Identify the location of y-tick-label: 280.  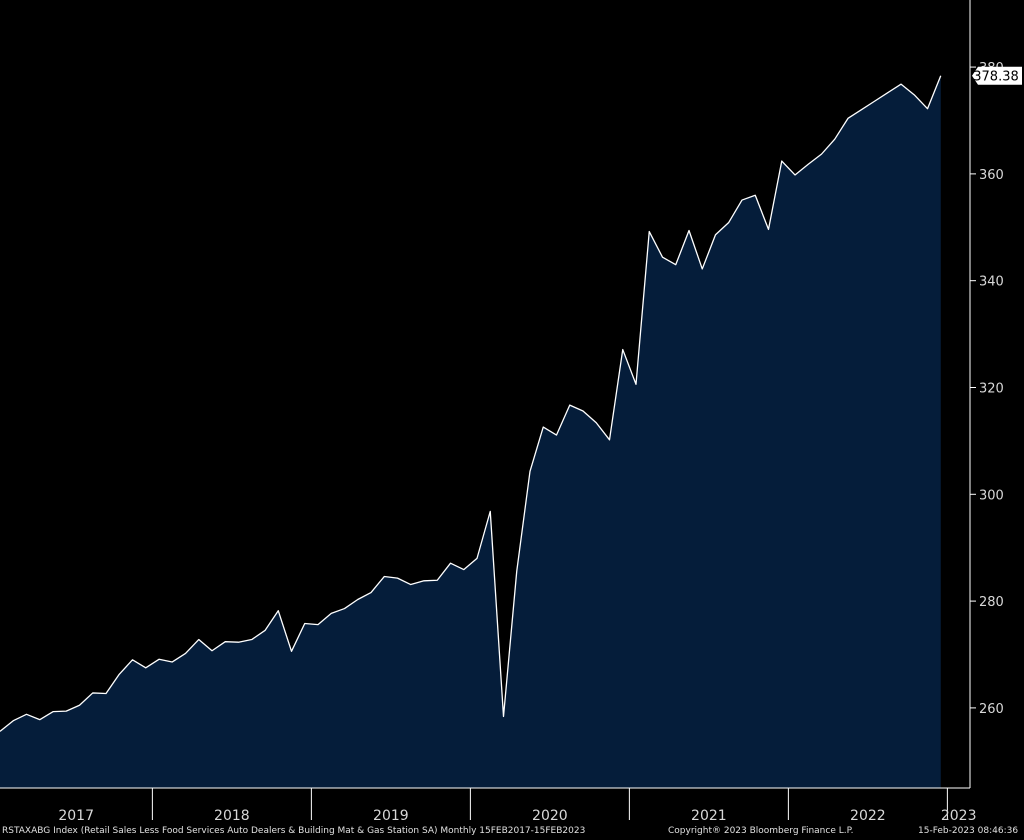
(991, 602).